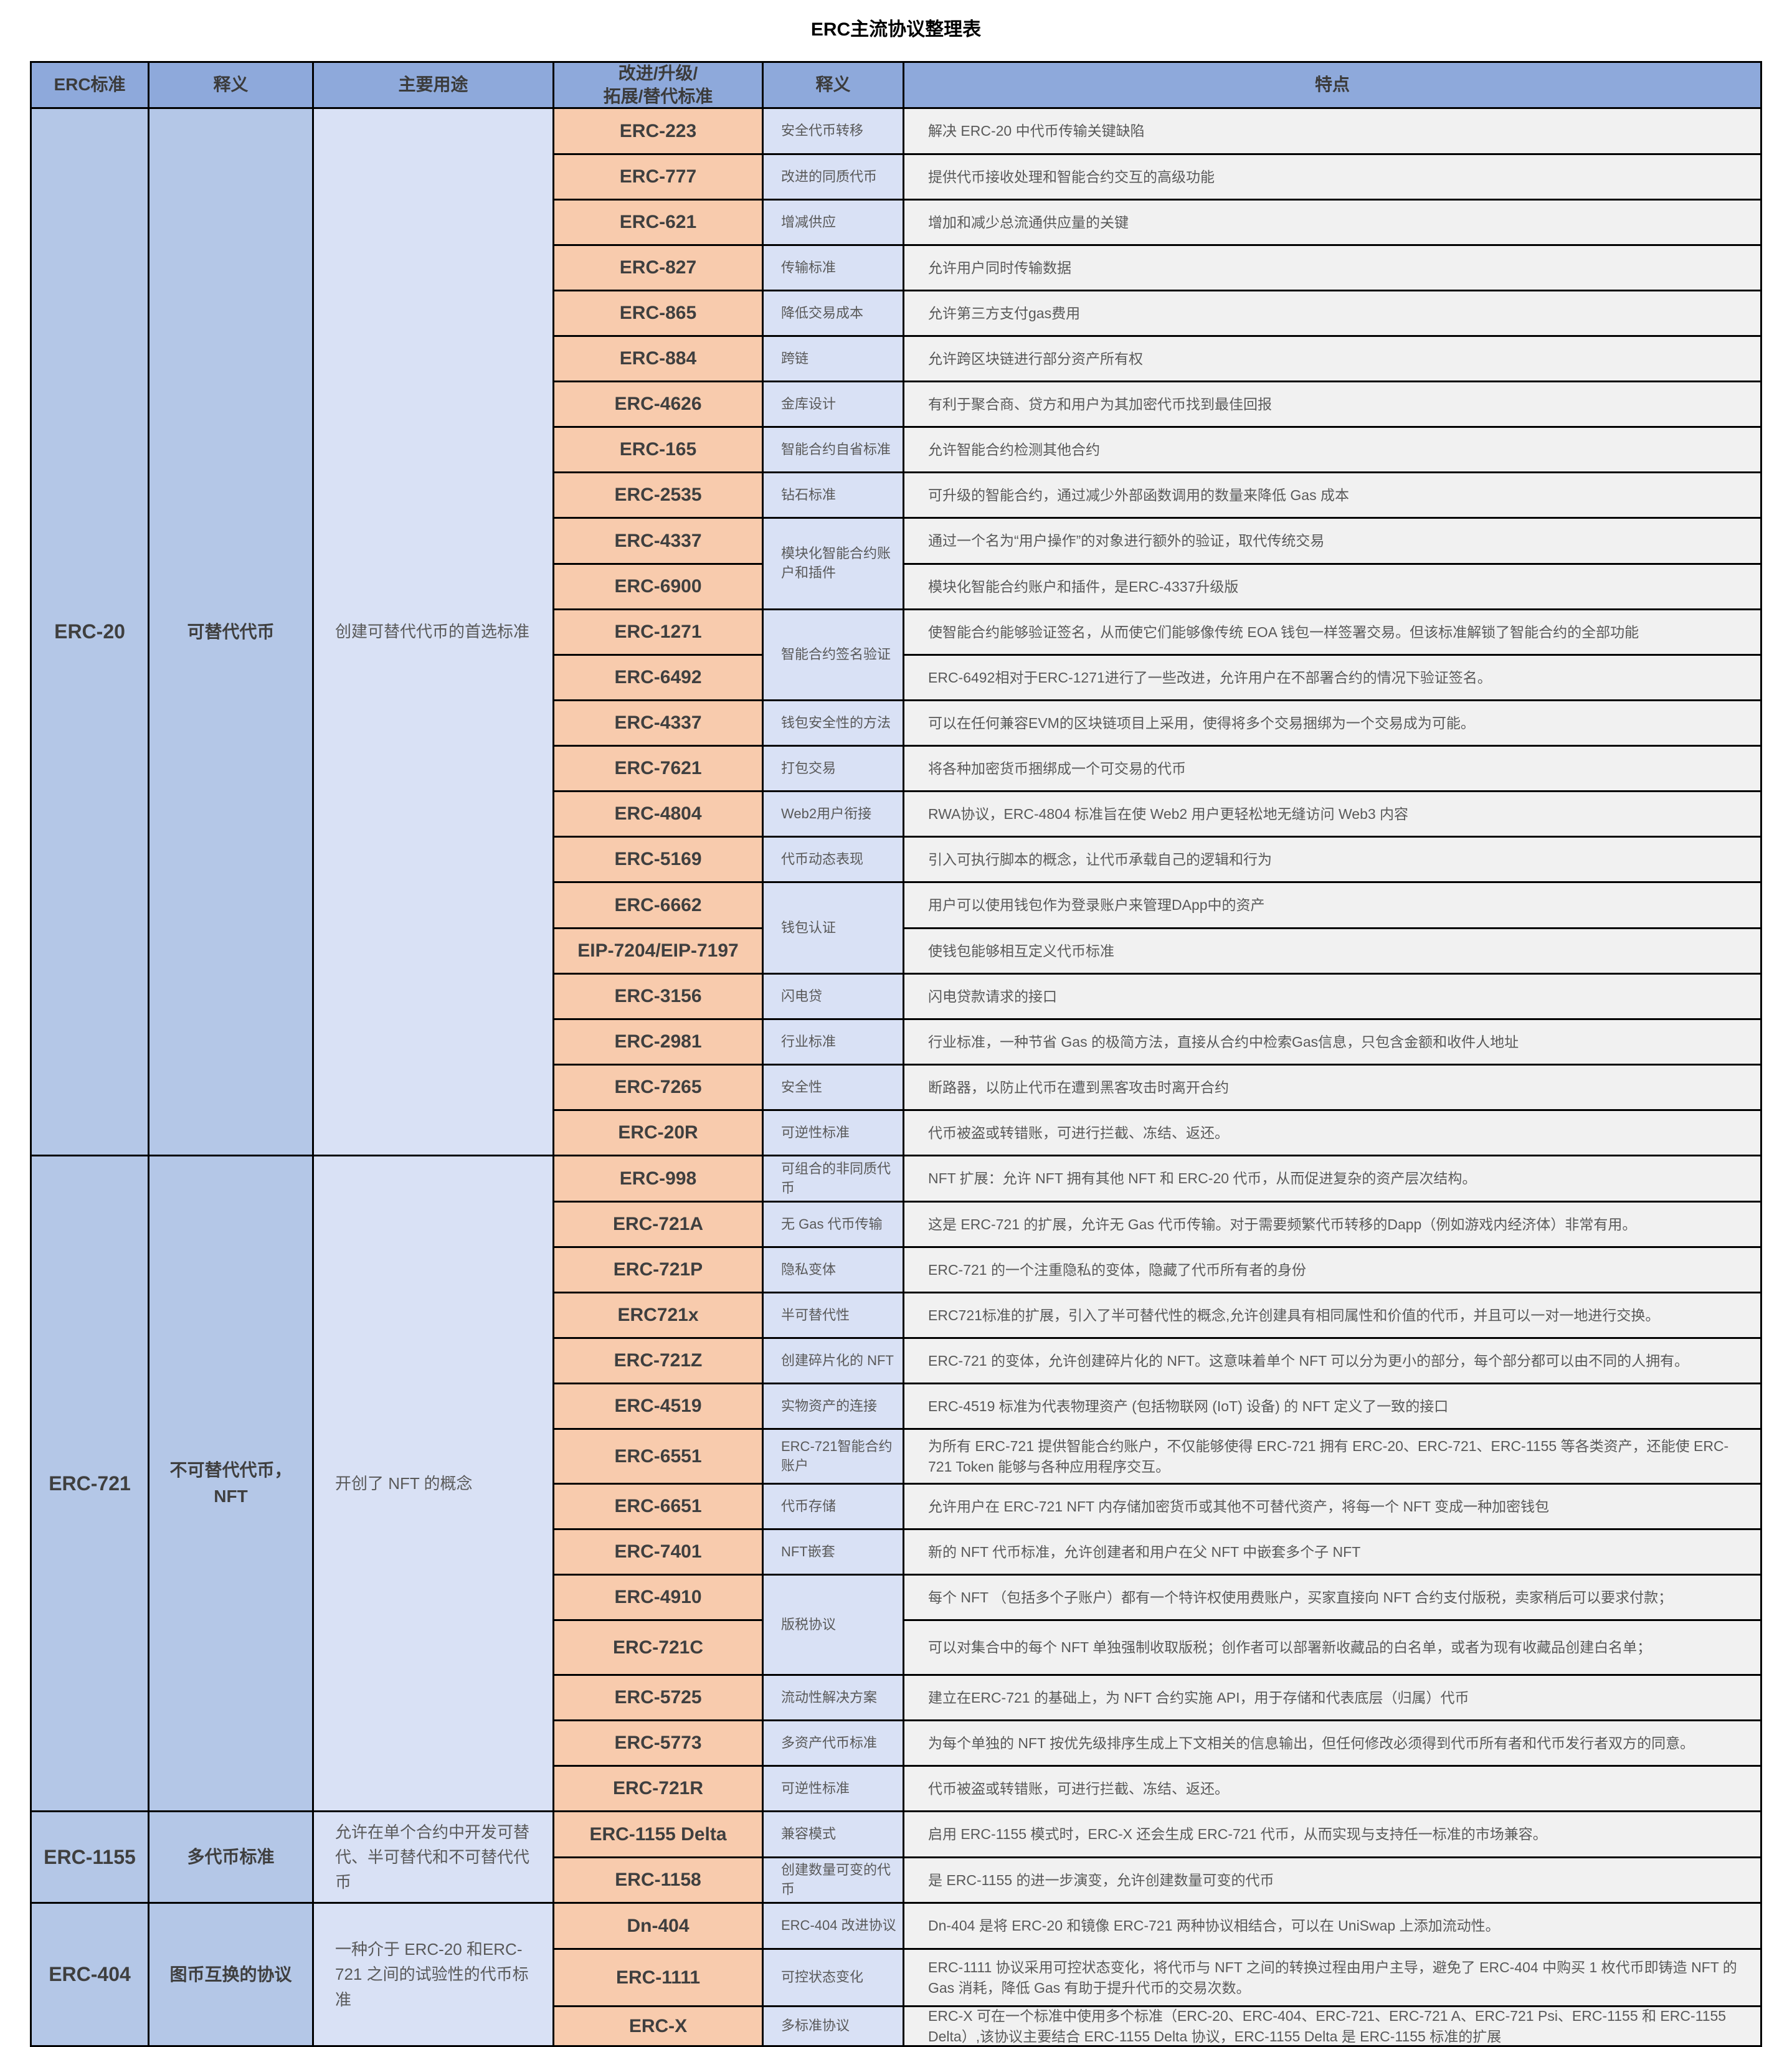 This screenshot has height=2047, width=1792. Describe the element at coordinates (231, 86) in the screenshot. I see `header-meaning: 释义` at that location.